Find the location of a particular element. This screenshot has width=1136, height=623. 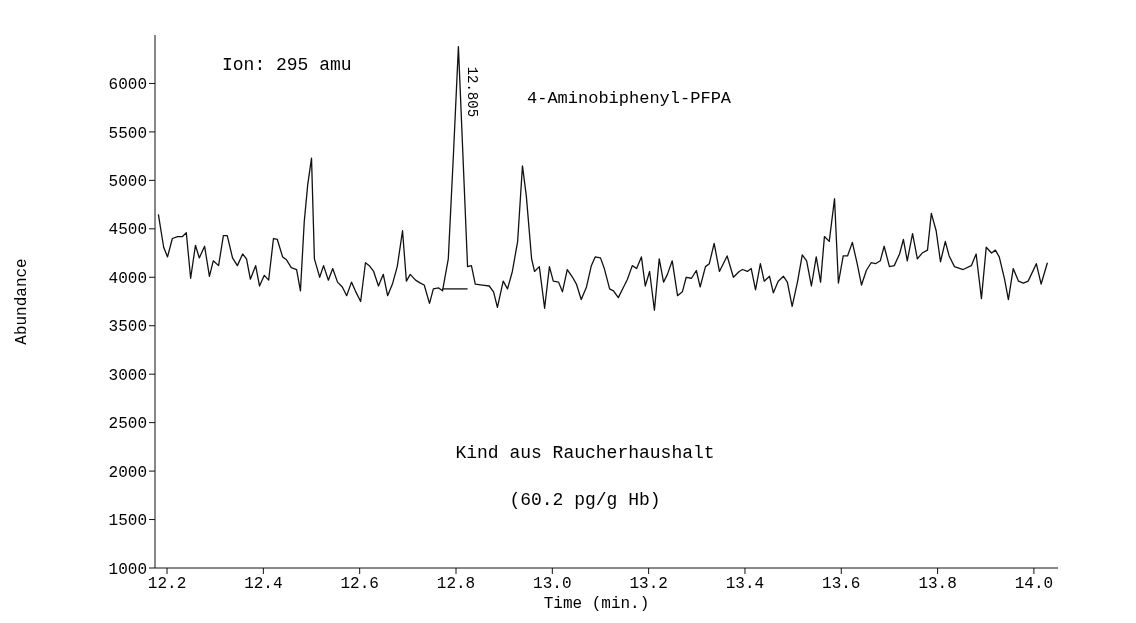

y-tick-label: 1500 is located at coordinates (127, 521).